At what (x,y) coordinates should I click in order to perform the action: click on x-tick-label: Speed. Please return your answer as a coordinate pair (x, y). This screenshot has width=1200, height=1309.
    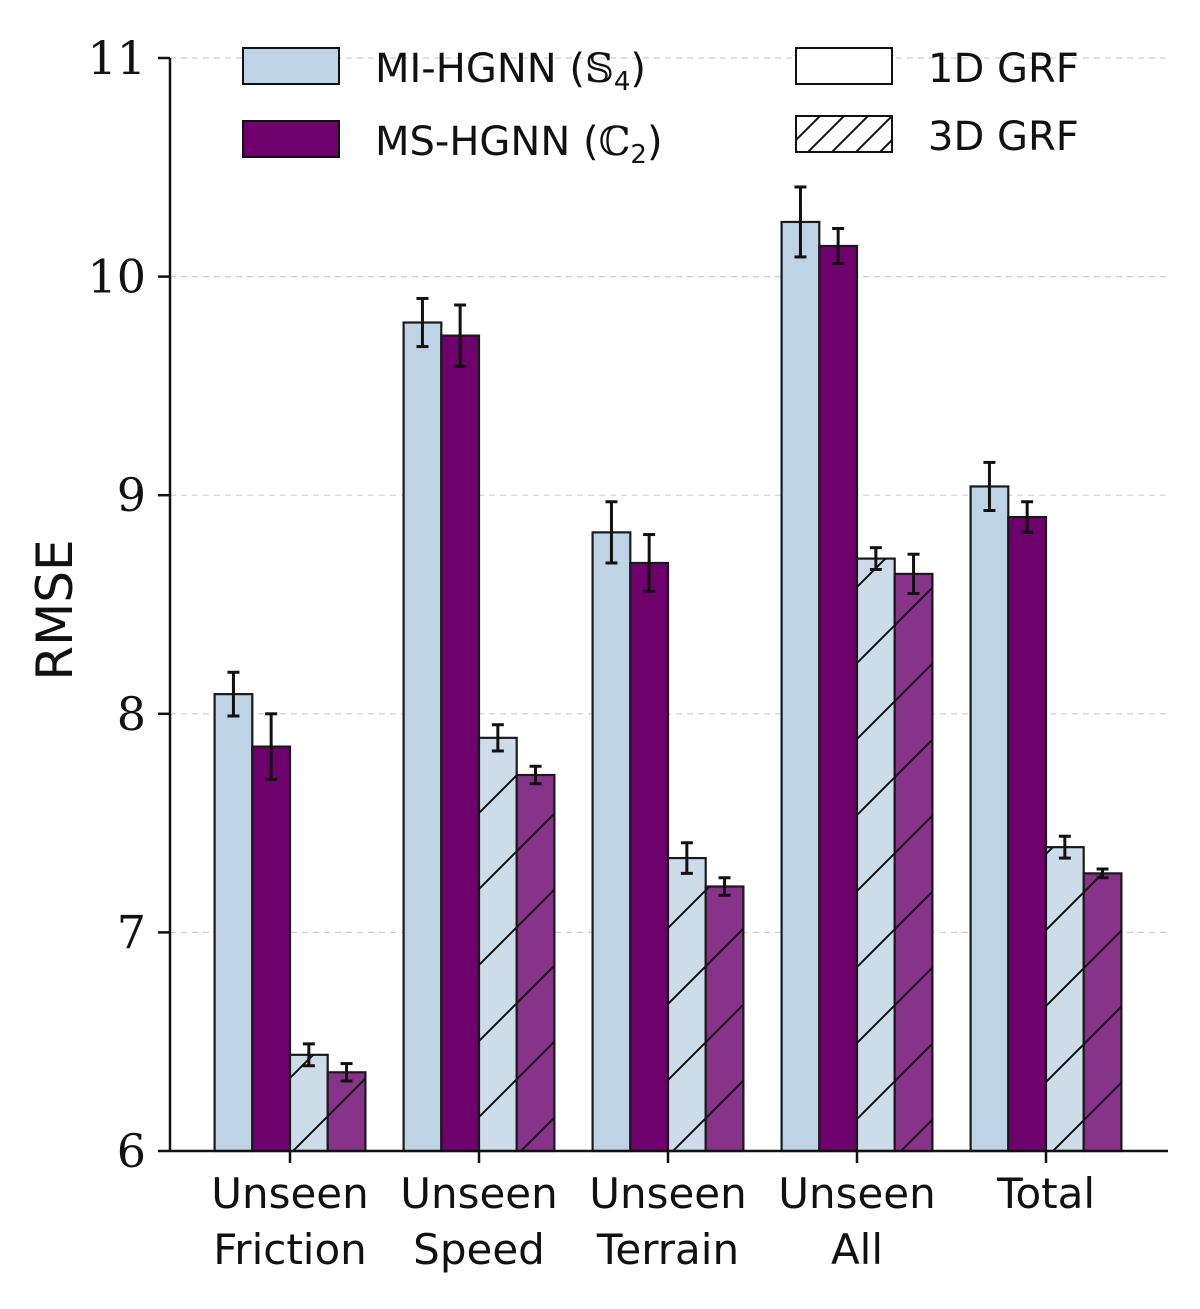
    Looking at the image, I should click on (479, 1249).